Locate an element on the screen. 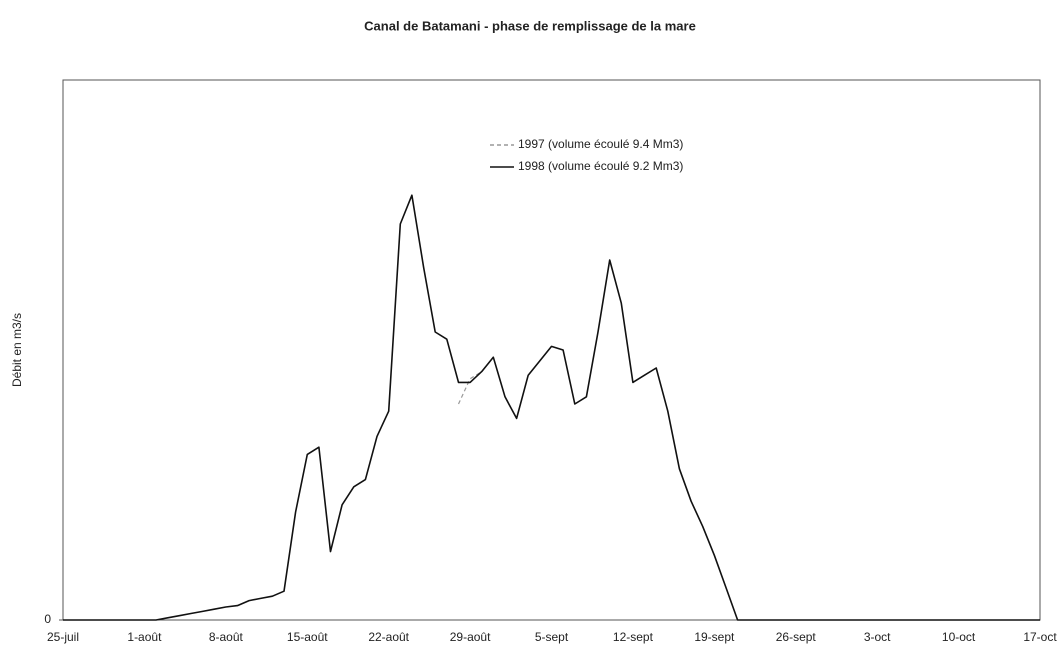  data-line is located at coordinates (470, 388).